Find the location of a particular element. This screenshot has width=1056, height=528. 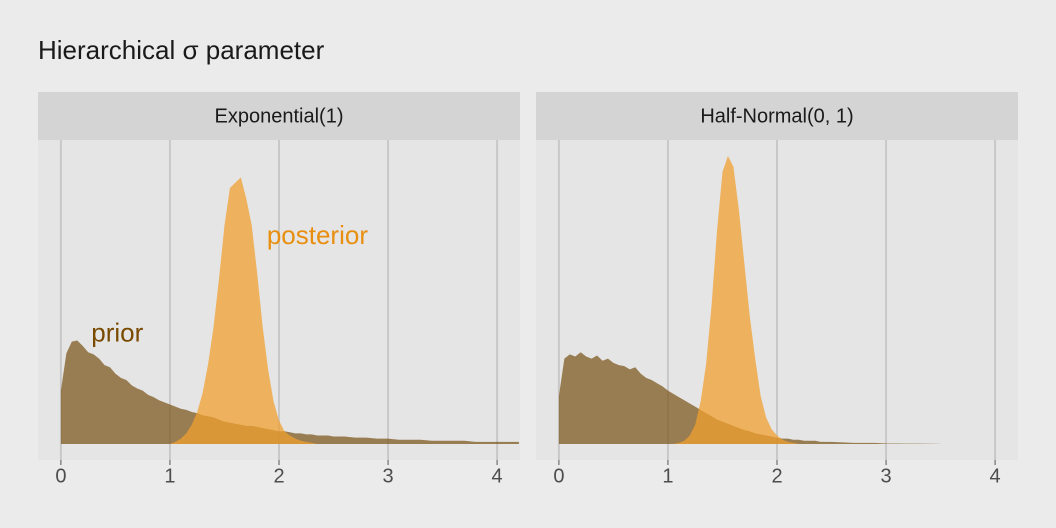

series-label: posterior is located at coordinates (317, 235).